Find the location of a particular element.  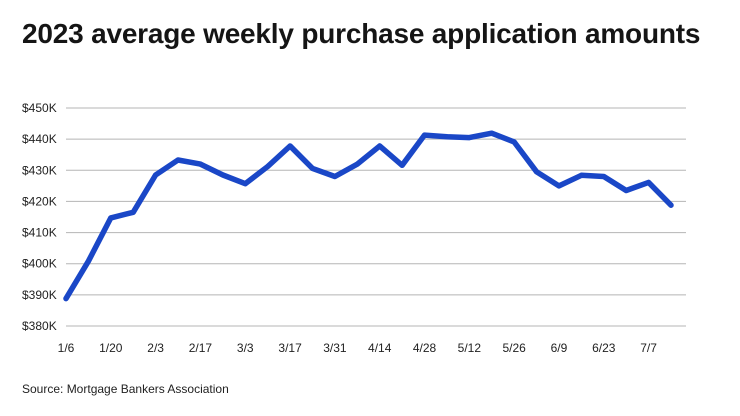

source-note: Source: Mortgage Bankers Association is located at coordinates (125, 389).